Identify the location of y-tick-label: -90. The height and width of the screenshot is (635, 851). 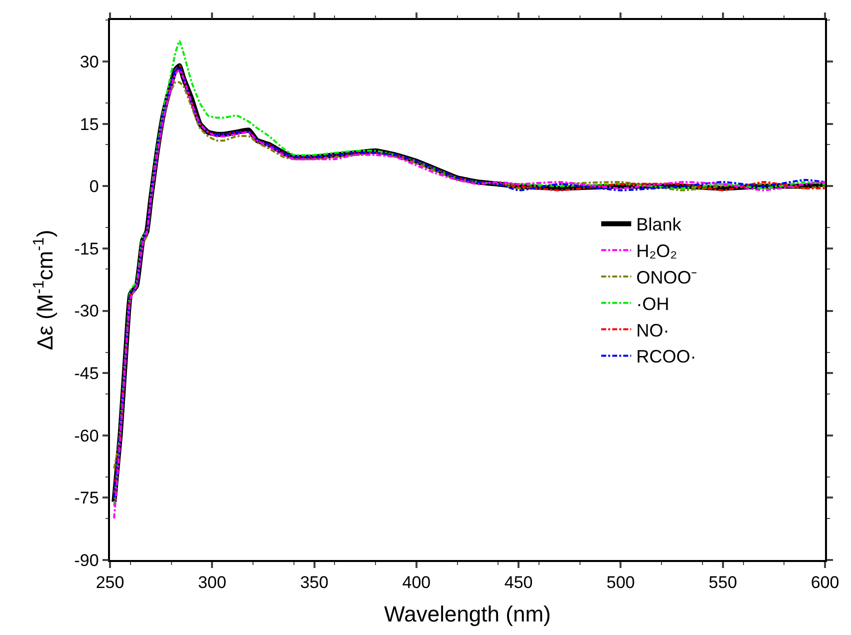
(86, 560).